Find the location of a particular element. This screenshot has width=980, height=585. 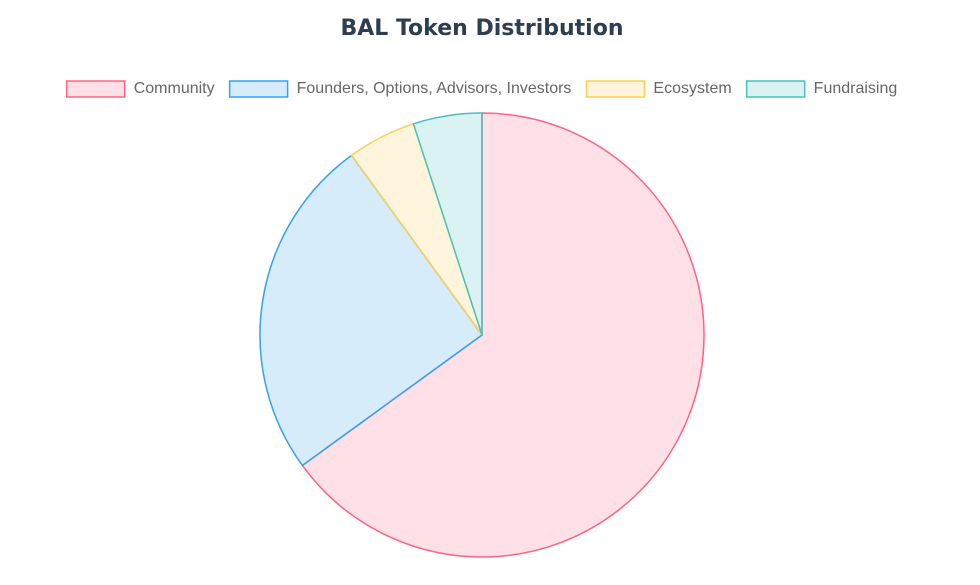

legend-label: Community is located at coordinates (174, 88).